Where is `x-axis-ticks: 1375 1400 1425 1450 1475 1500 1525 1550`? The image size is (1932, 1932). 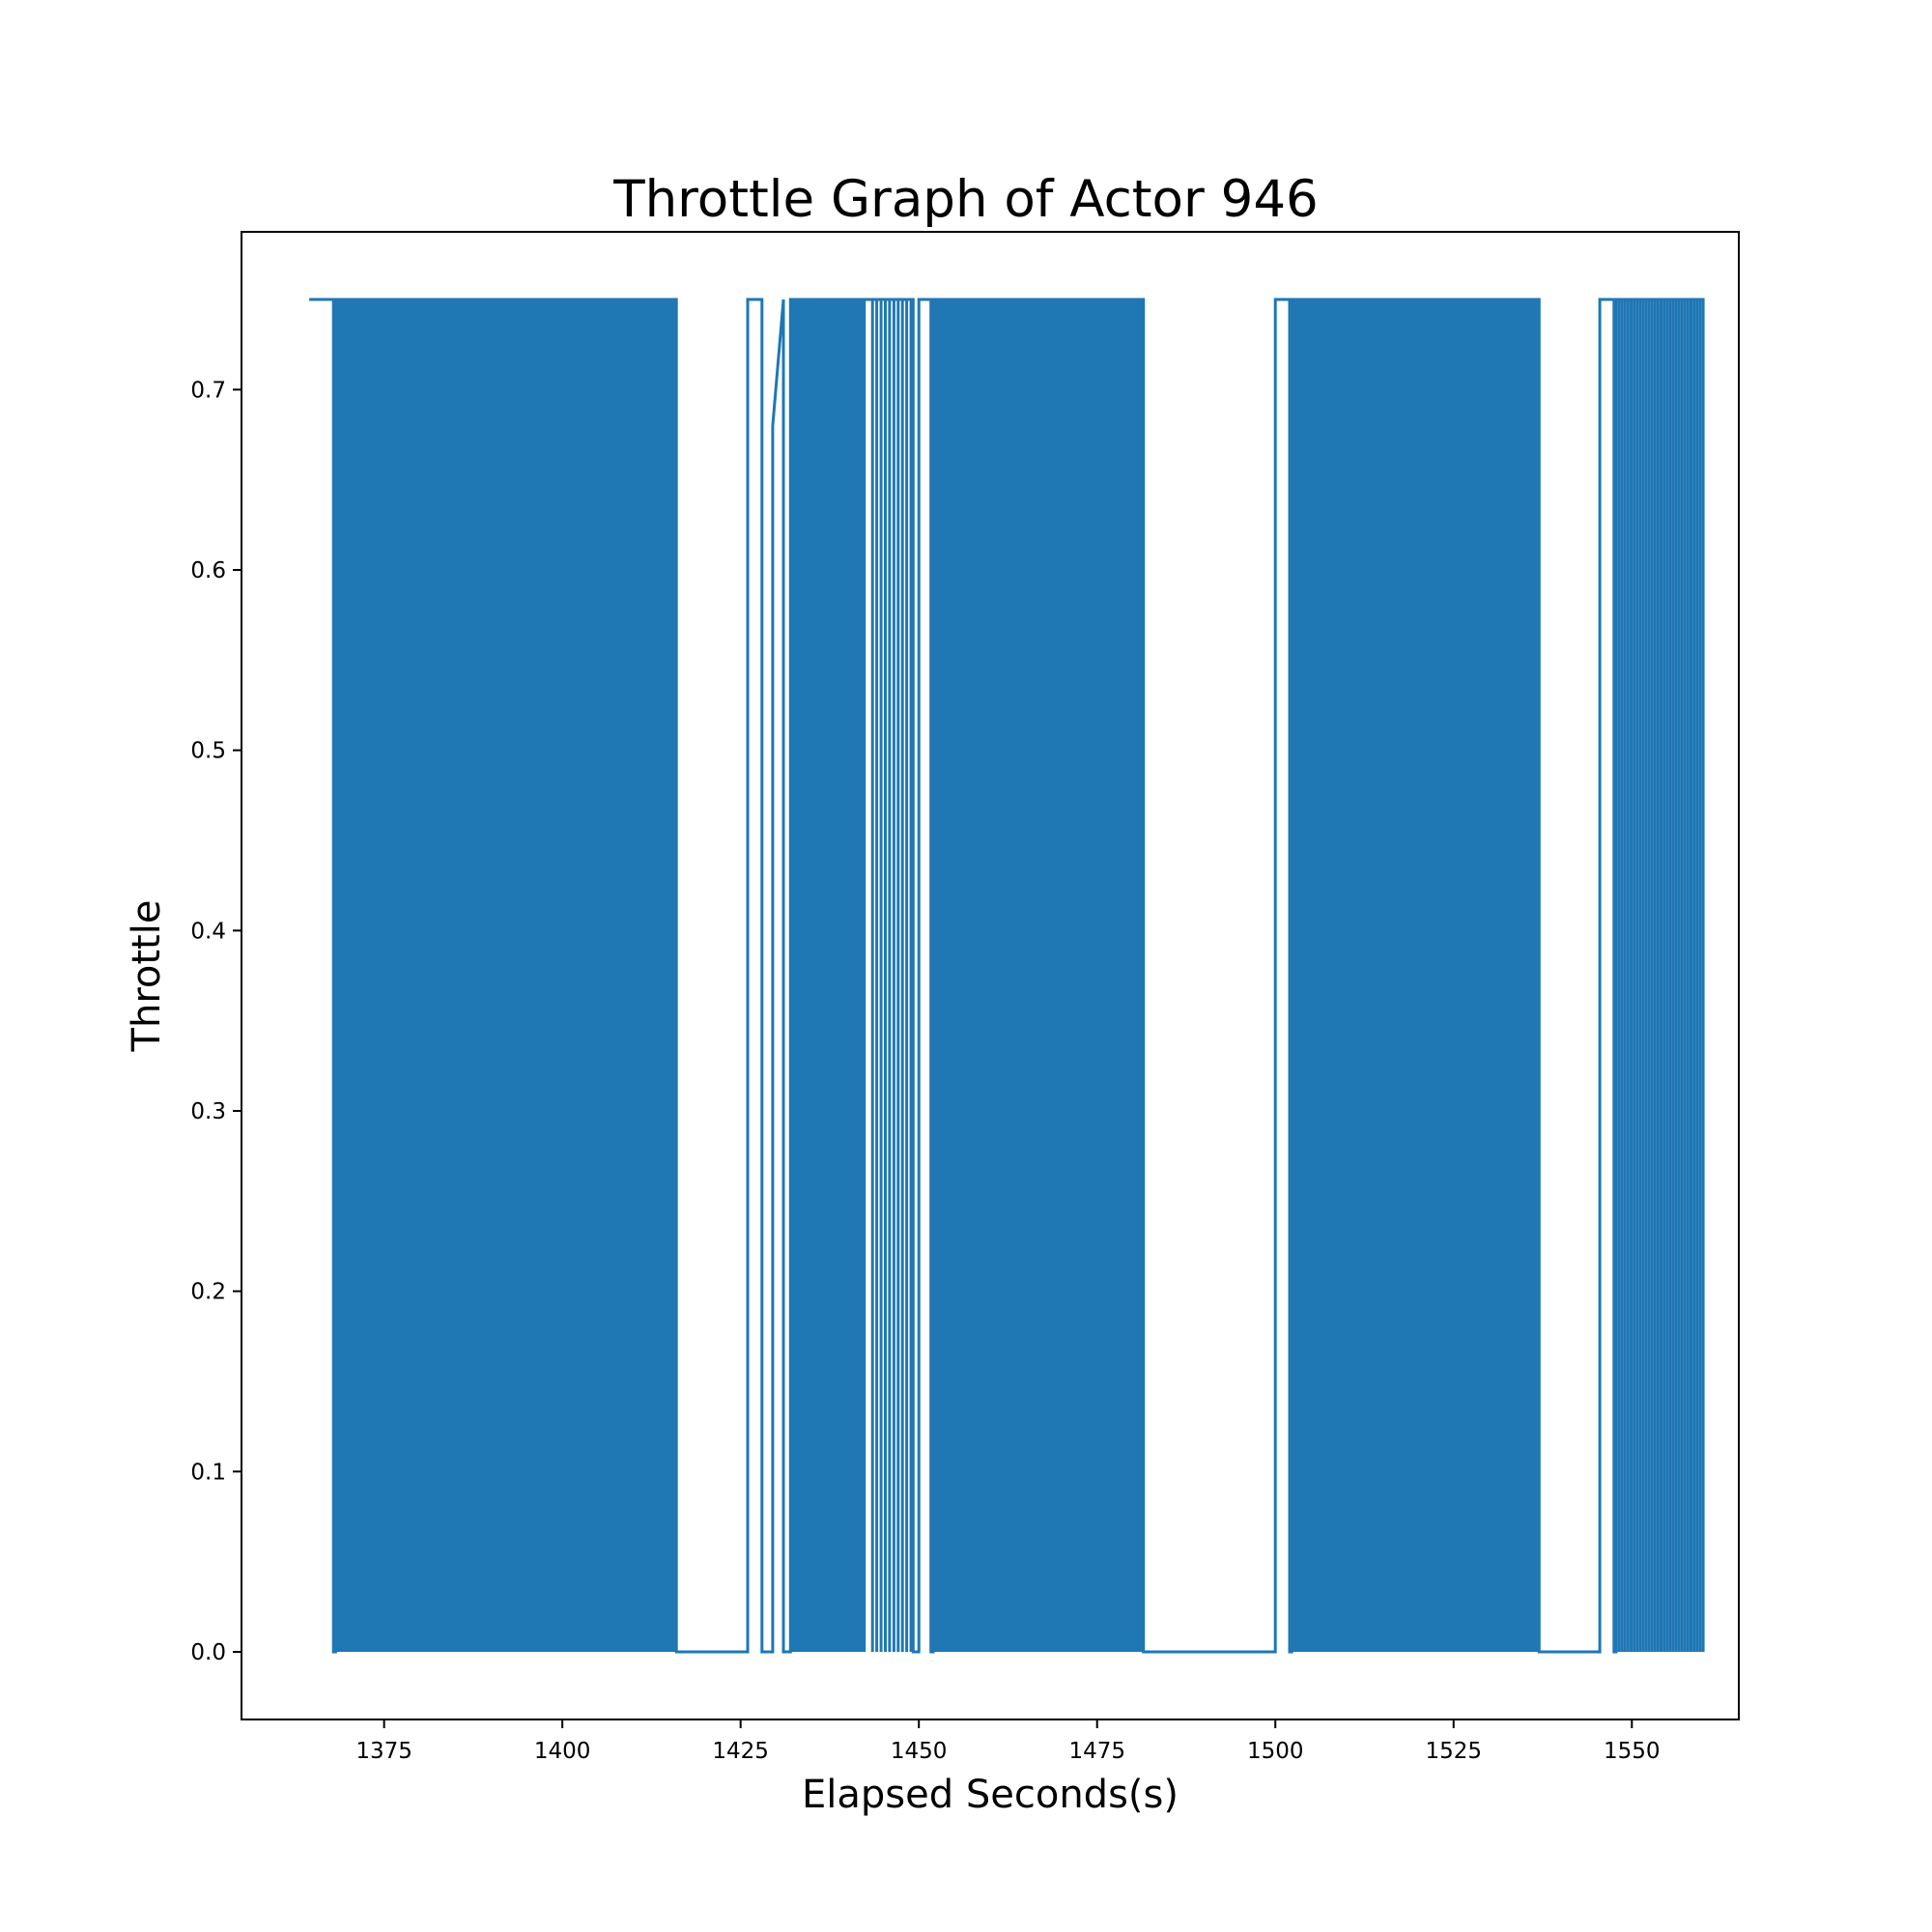
x-axis-ticks: 1375 1400 1425 1450 1475 1500 1525 1550 is located at coordinates (1008, 1741).